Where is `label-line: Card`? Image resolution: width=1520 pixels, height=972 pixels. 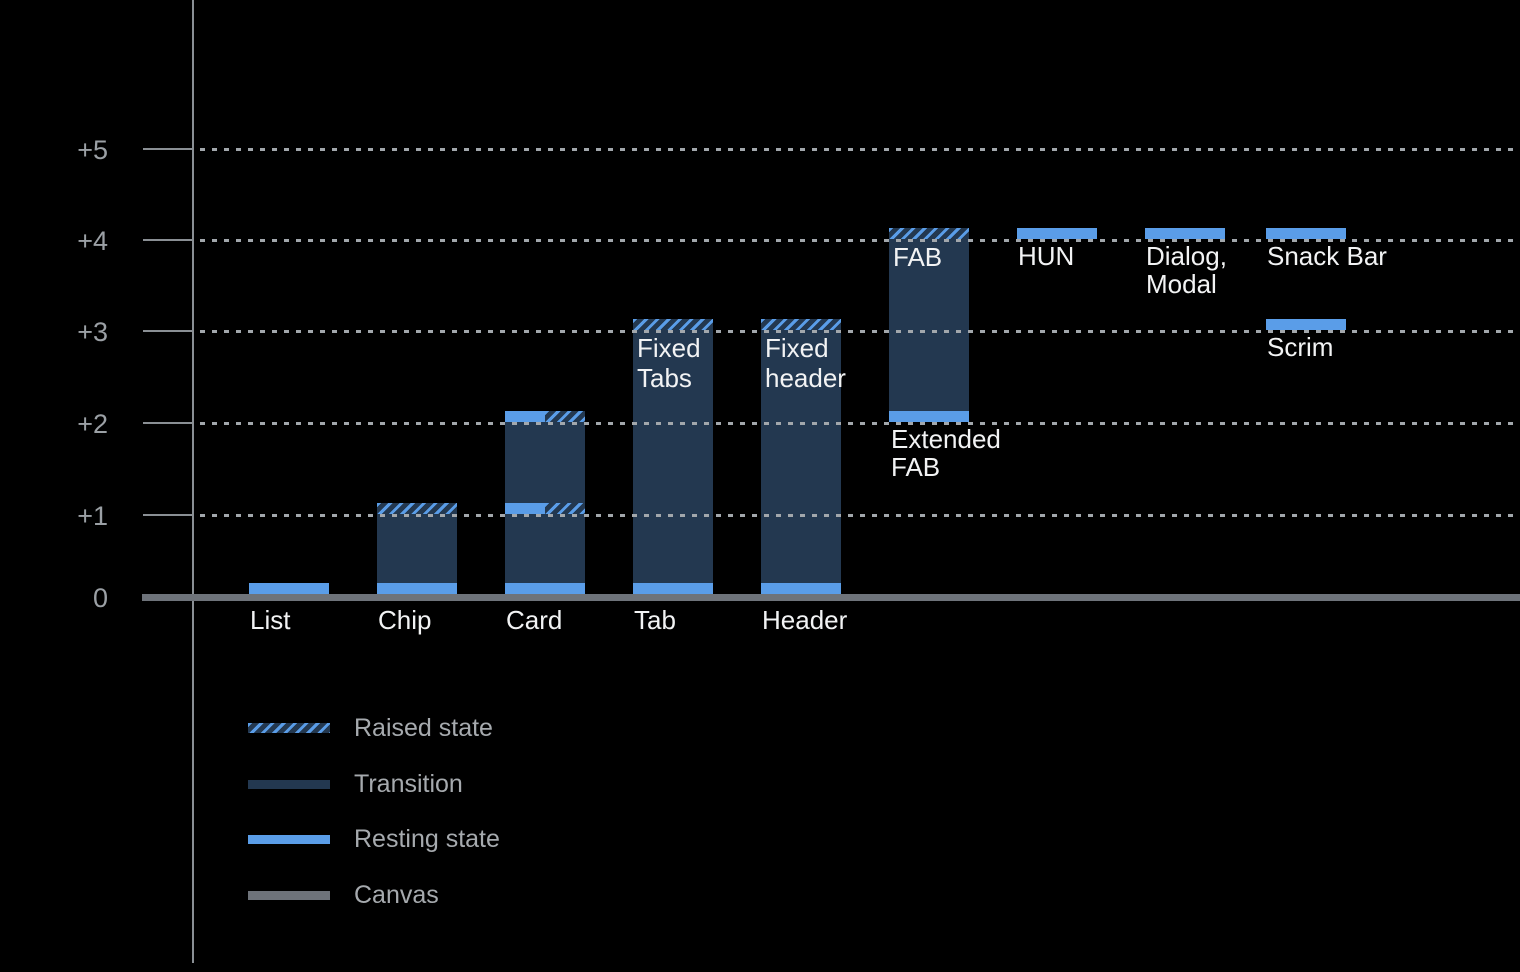 label-line: Card is located at coordinates (534, 620).